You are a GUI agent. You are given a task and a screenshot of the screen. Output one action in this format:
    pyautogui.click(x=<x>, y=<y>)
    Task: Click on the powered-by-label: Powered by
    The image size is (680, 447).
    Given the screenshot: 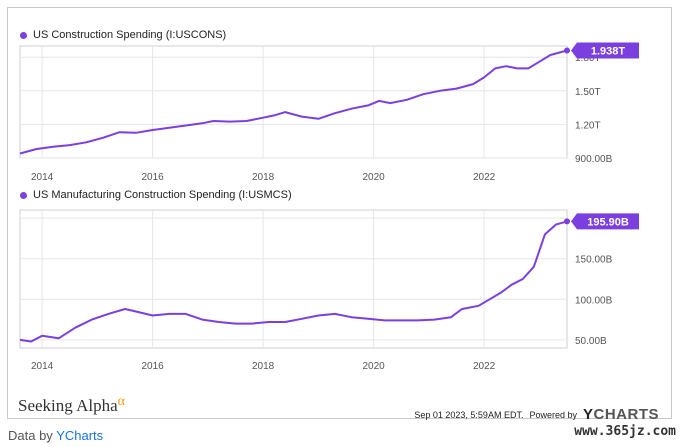 What is the action you would take?
    pyautogui.click(x=553, y=414)
    